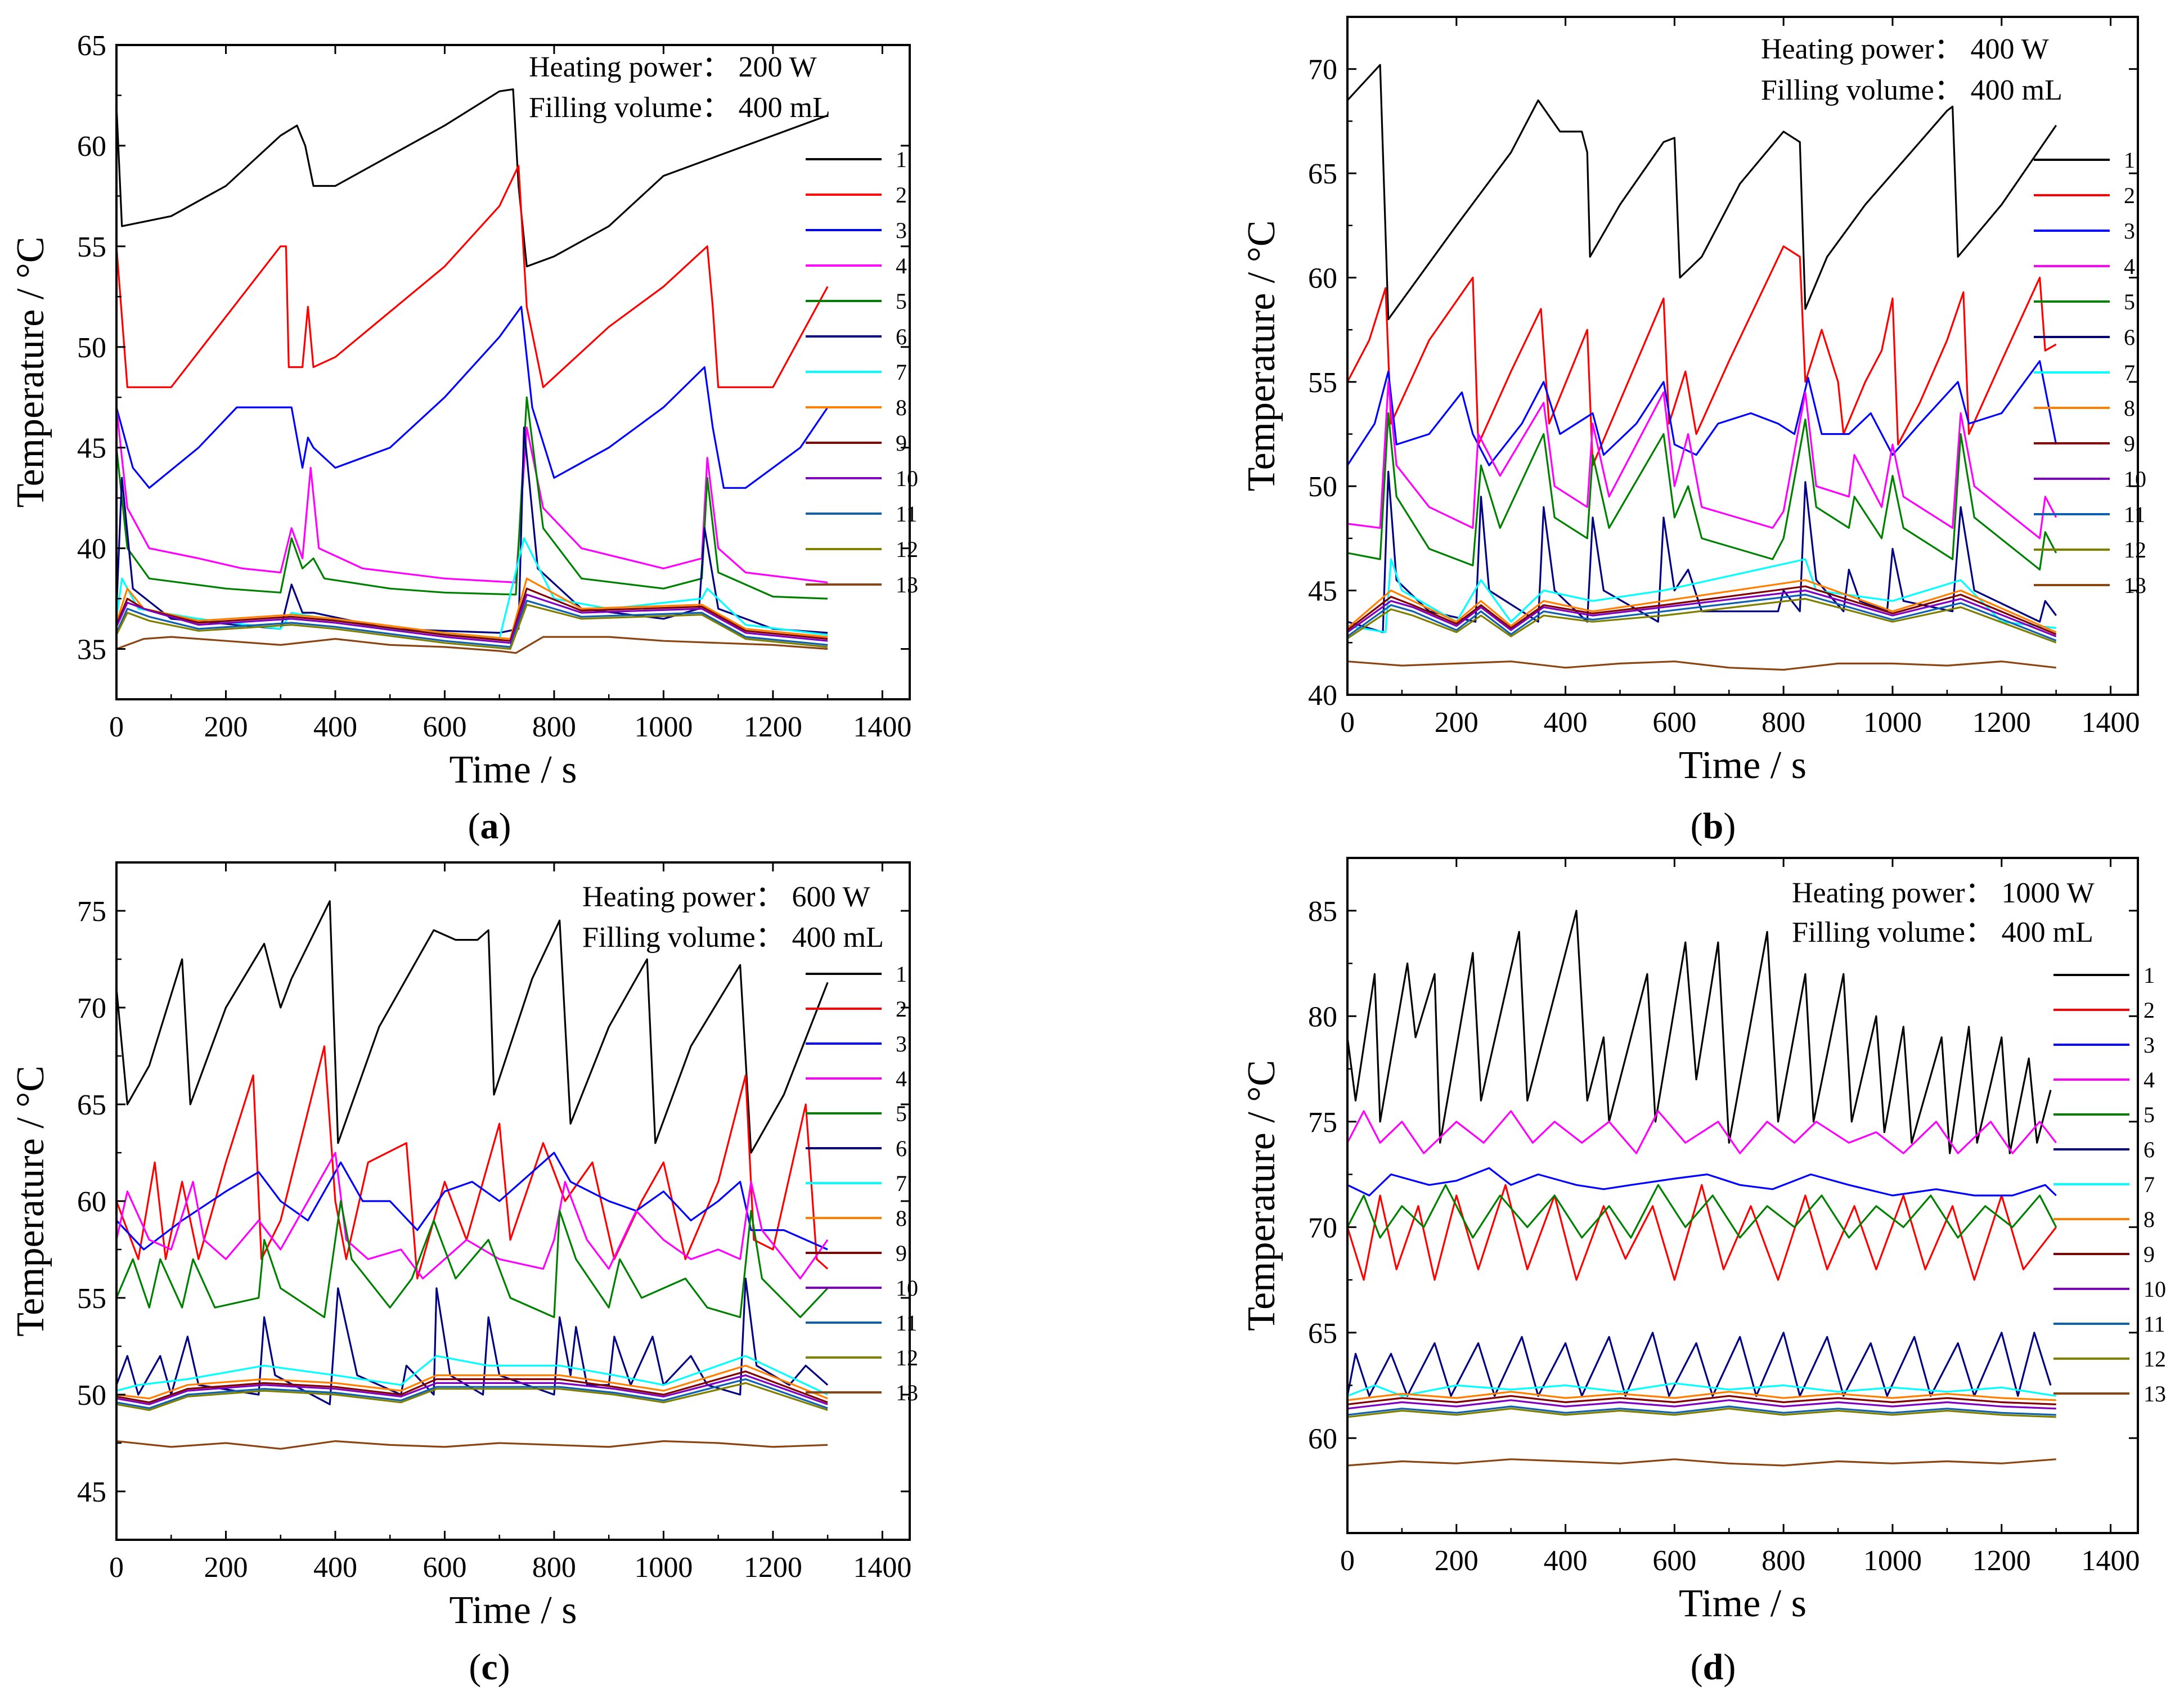 The width and height of the screenshot is (2166, 1708). What do you see at coordinates (901, 407) in the screenshot?
I see `legend-label-a-8: 8` at bounding box center [901, 407].